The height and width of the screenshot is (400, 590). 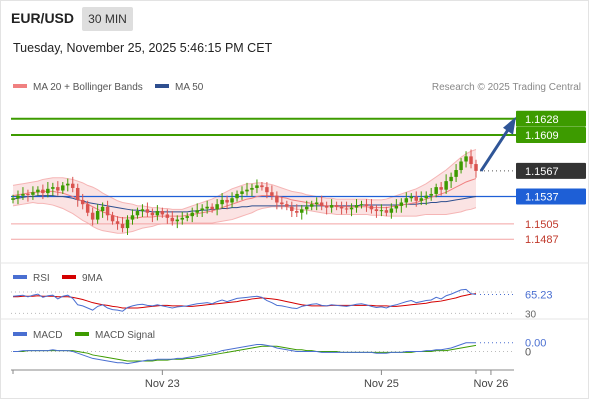 I want to click on legend-swatch-rsi, so click(x=20, y=277).